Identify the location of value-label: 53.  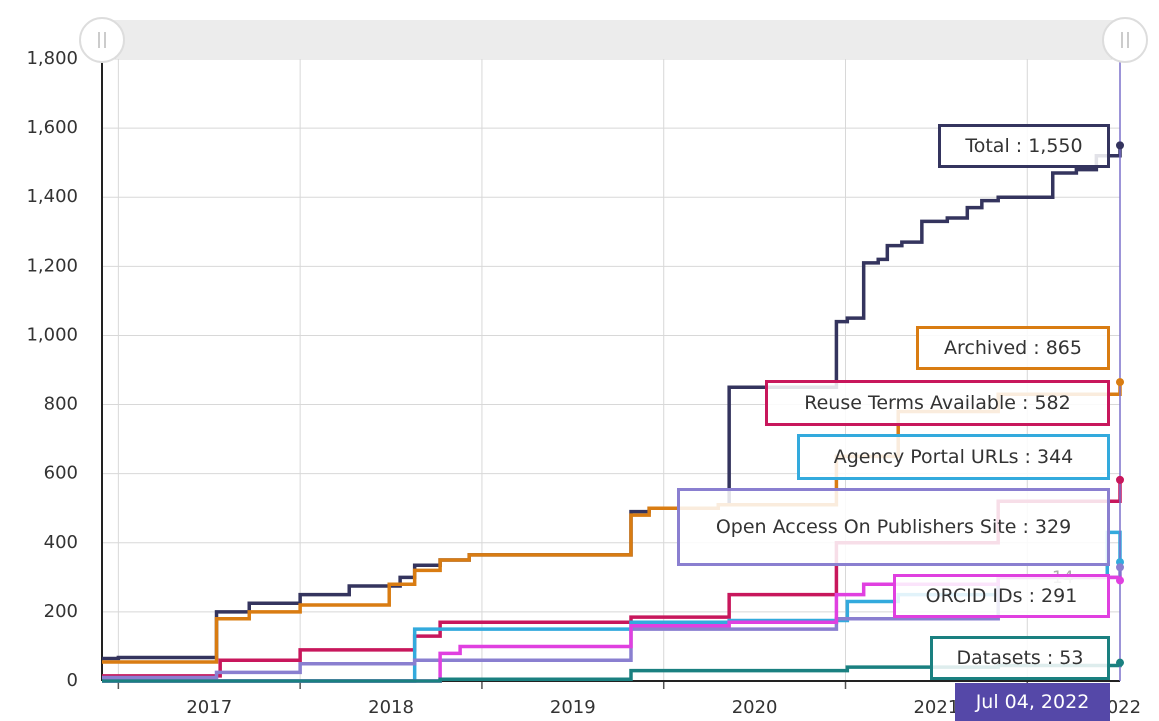
(1071, 658).